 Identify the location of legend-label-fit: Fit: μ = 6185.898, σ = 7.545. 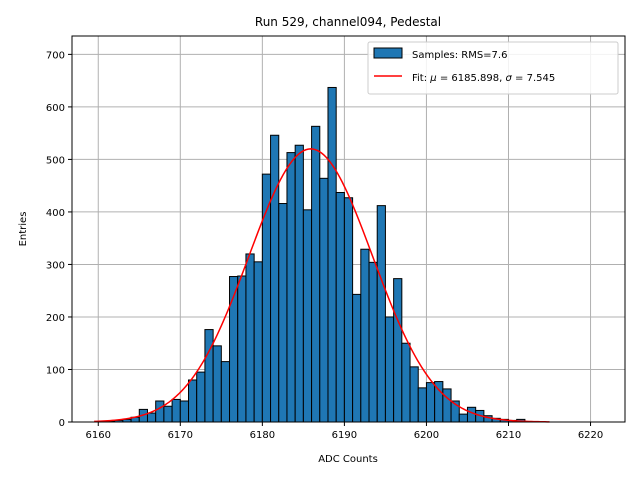
(483, 78).